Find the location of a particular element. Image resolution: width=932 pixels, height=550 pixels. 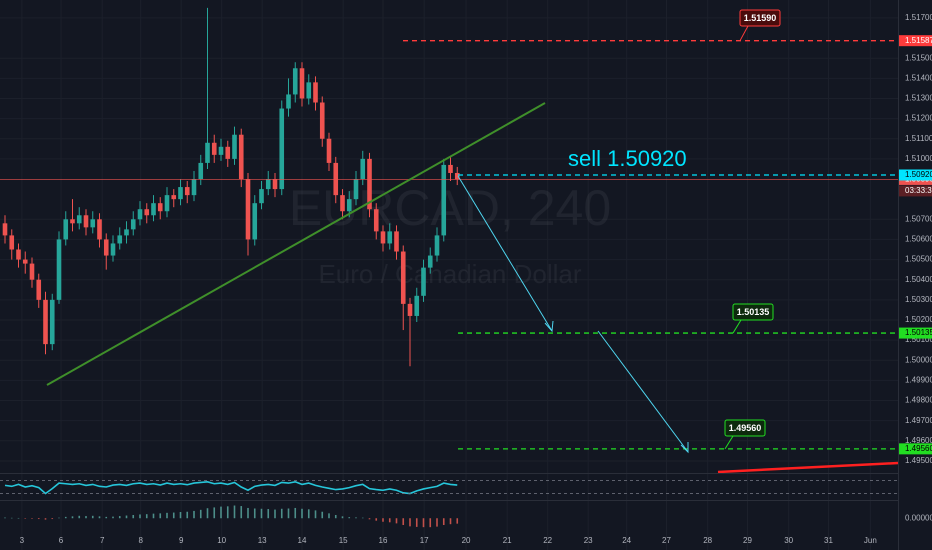

level-tag: sell 1.50920 is located at coordinates (627, 158).